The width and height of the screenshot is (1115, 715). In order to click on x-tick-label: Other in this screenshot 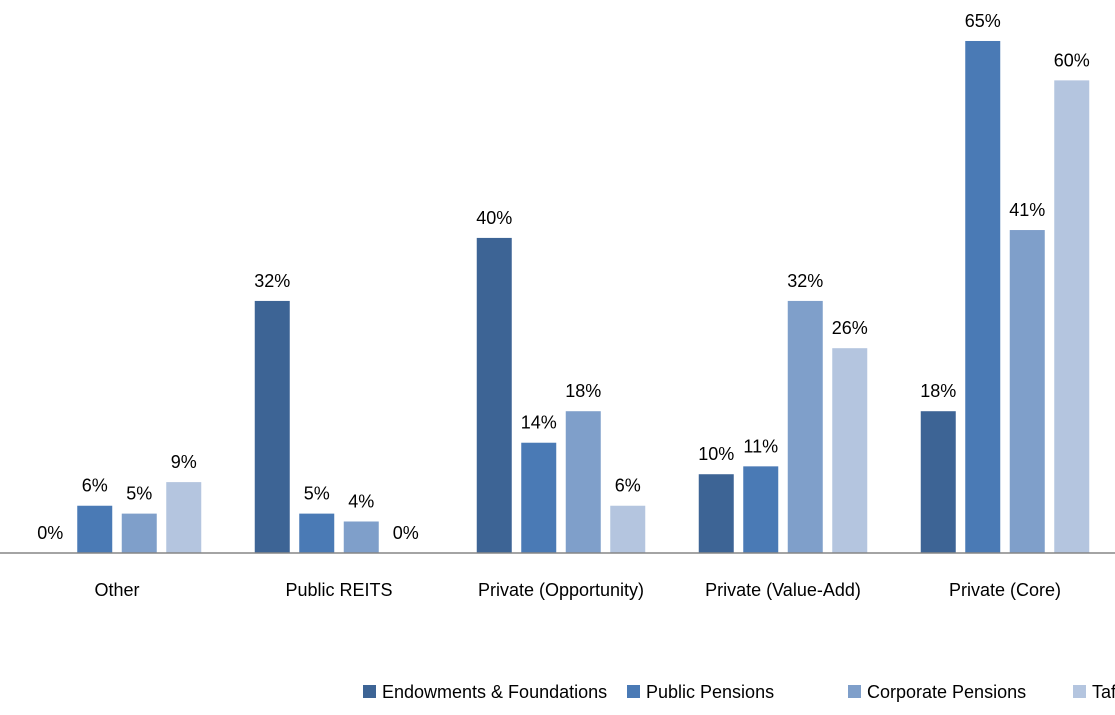, I will do `click(116, 590)`.